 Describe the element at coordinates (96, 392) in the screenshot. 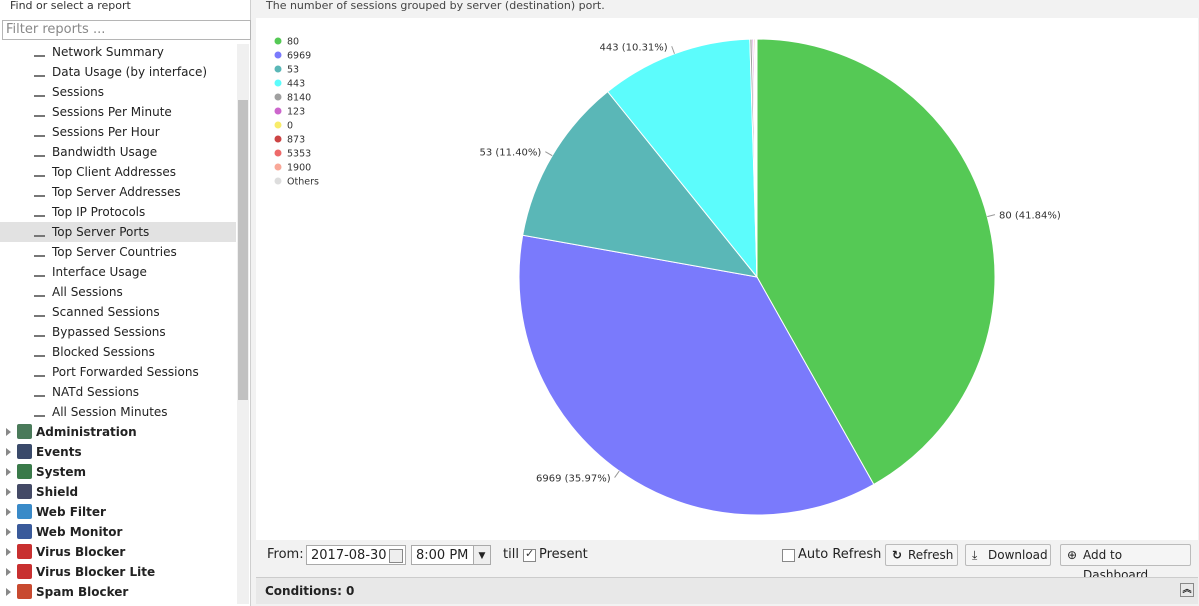

I see `report-label: NATd Sessions` at that location.